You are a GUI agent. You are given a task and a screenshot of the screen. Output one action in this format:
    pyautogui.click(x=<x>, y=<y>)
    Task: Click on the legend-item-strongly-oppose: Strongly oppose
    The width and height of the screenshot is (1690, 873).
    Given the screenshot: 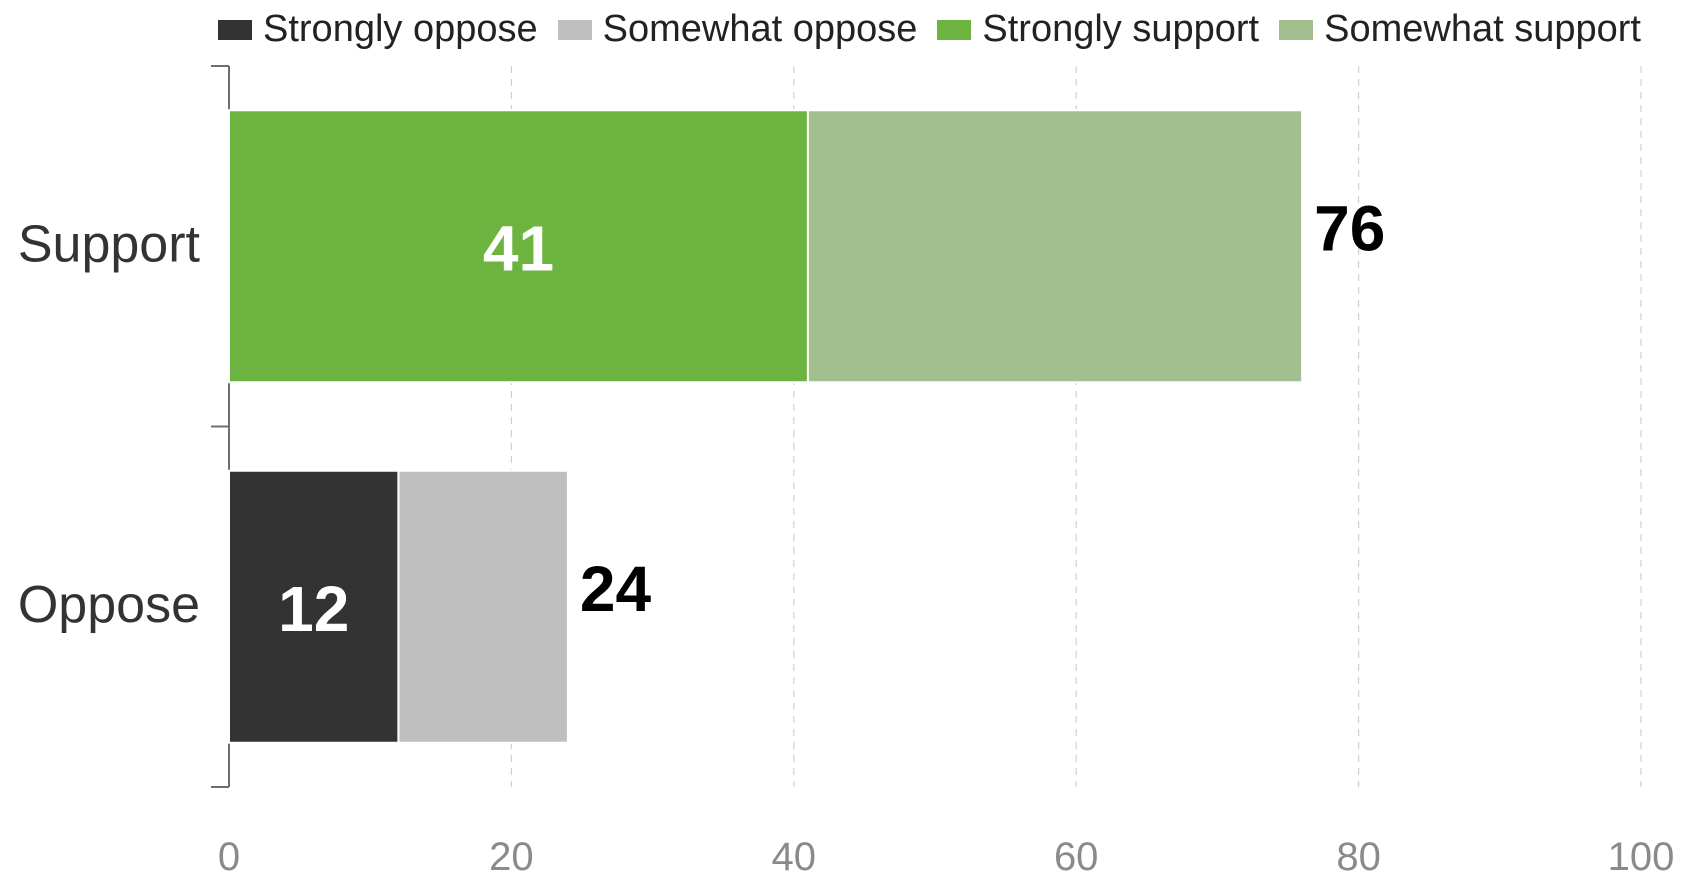 What is the action you would take?
    pyautogui.click(x=378, y=29)
    